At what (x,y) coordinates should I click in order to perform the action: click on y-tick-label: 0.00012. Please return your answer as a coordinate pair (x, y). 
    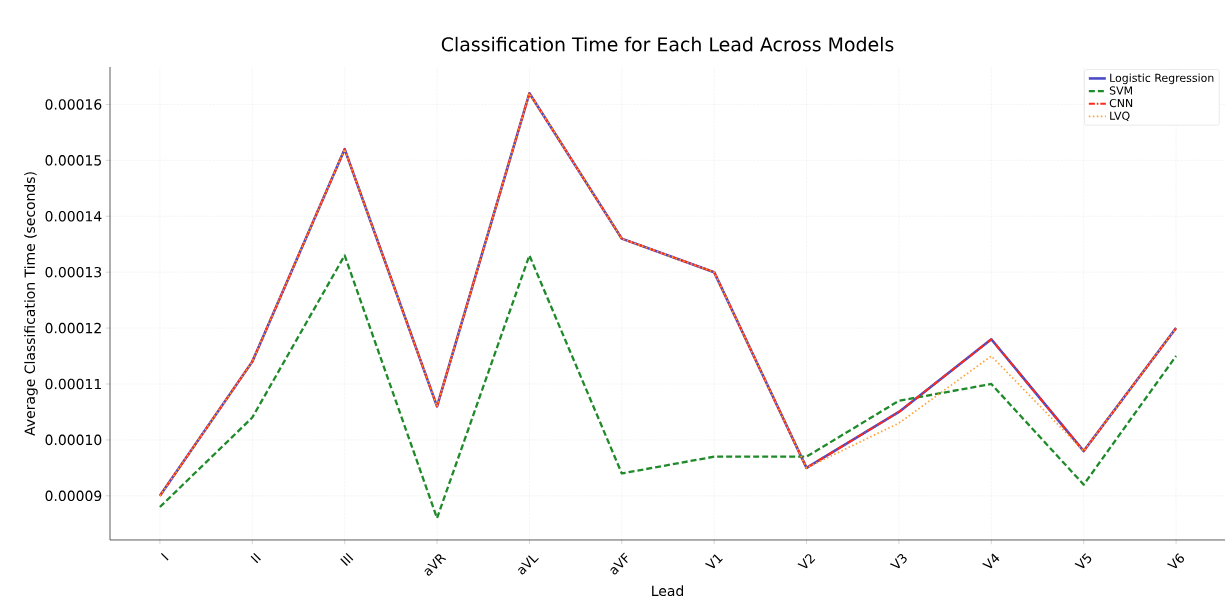
    Looking at the image, I should click on (73, 328).